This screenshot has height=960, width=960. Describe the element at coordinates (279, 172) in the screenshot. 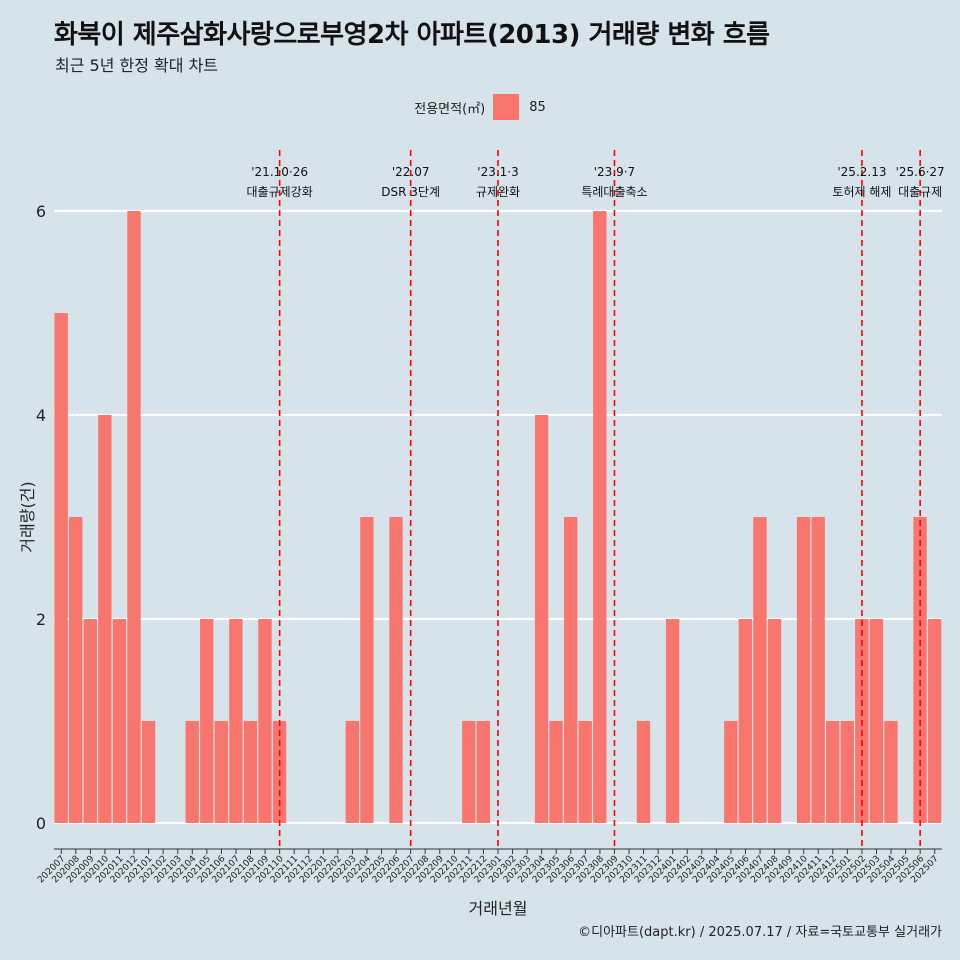

I see `annotation-date: '21.10·26` at that location.